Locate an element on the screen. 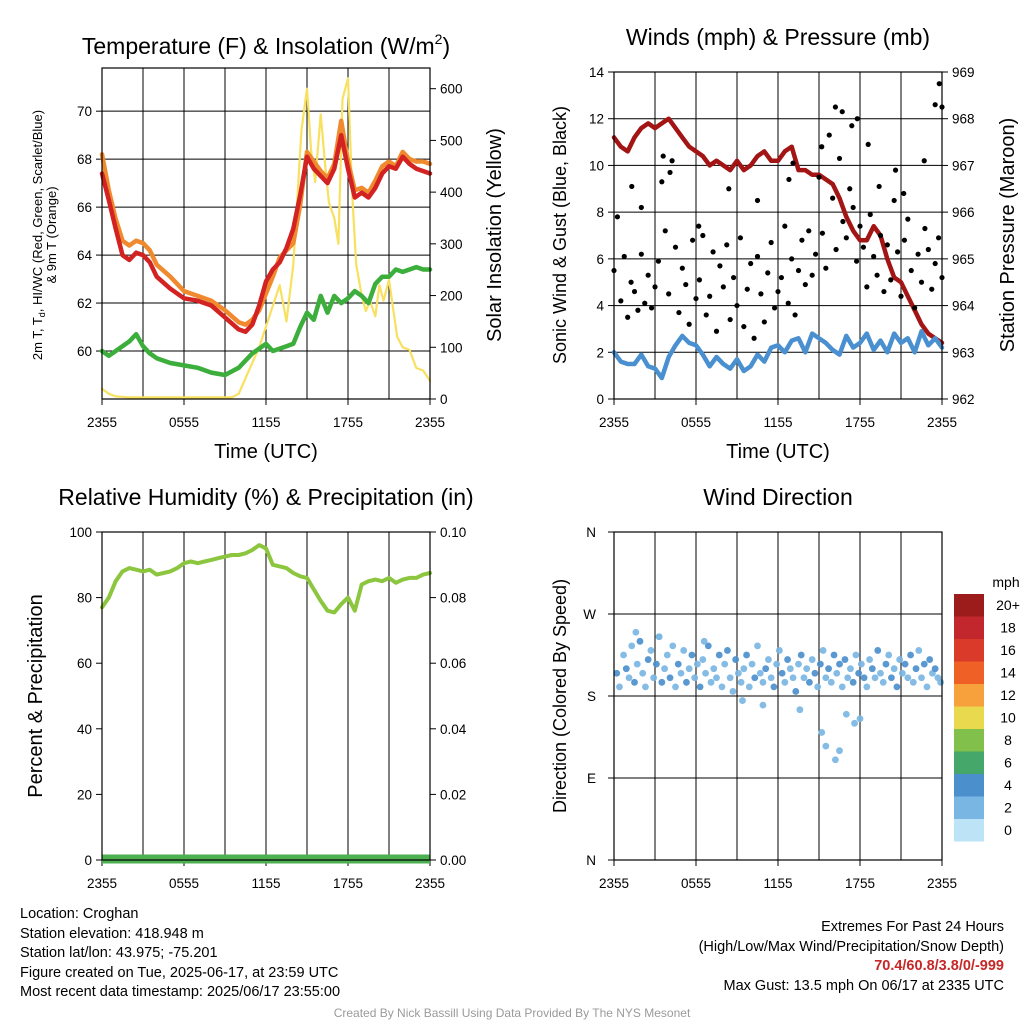 The width and height of the screenshot is (1024, 1024). speed-colorbar: mph 20+ 18 16 14 12 10 8 6 4 2 0 is located at coordinates (987, 708).